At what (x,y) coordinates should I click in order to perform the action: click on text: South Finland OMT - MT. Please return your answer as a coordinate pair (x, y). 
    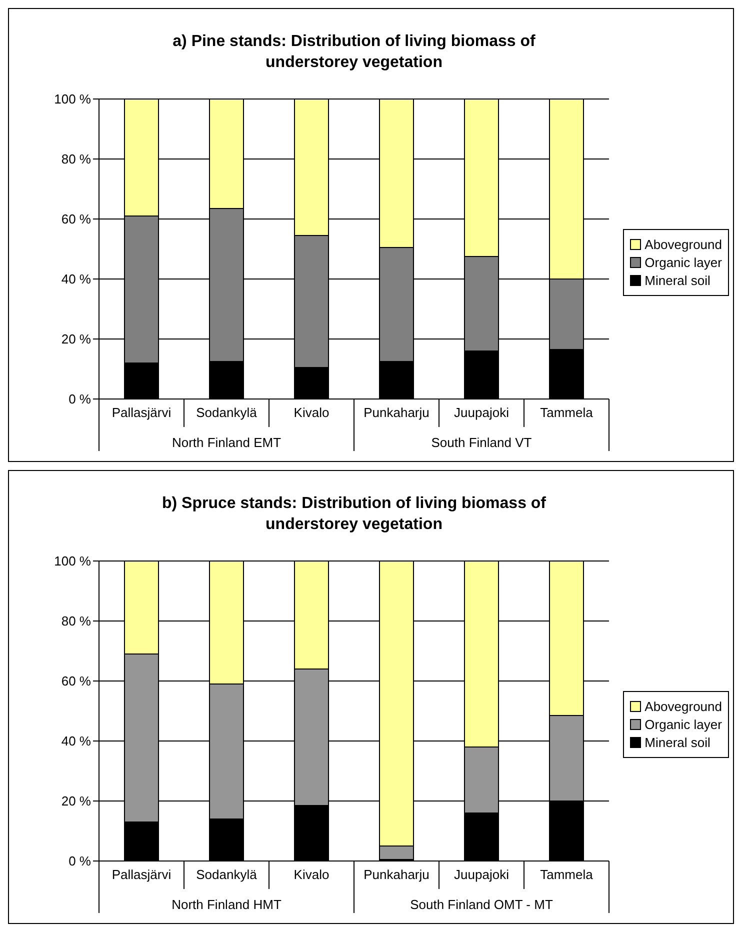
    Looking at the image, I should click on (481, 904).